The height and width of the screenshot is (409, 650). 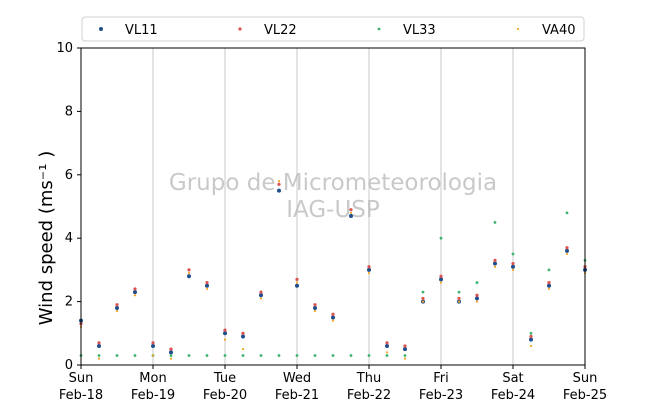 What do you see at coordinates (368, 378) in the screenshot?
I see `x-tick-day: Thu` at bounding box center [368, 378].